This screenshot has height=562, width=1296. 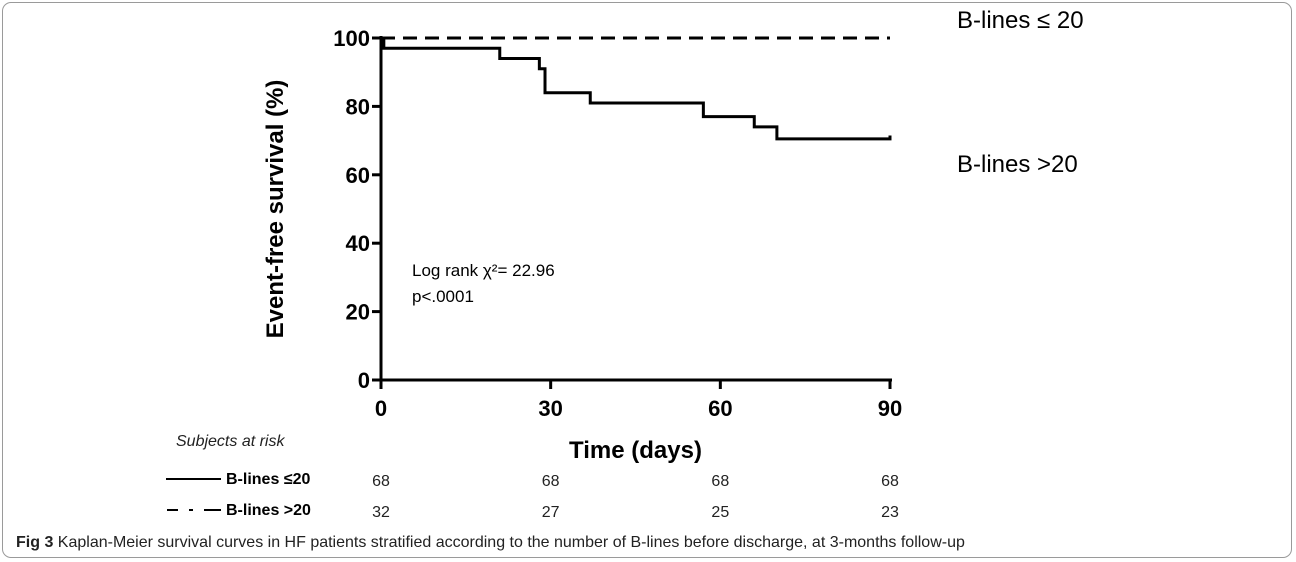 I want to click on y-axis-title: Event-free survival (%), so click(x=275, y=209).